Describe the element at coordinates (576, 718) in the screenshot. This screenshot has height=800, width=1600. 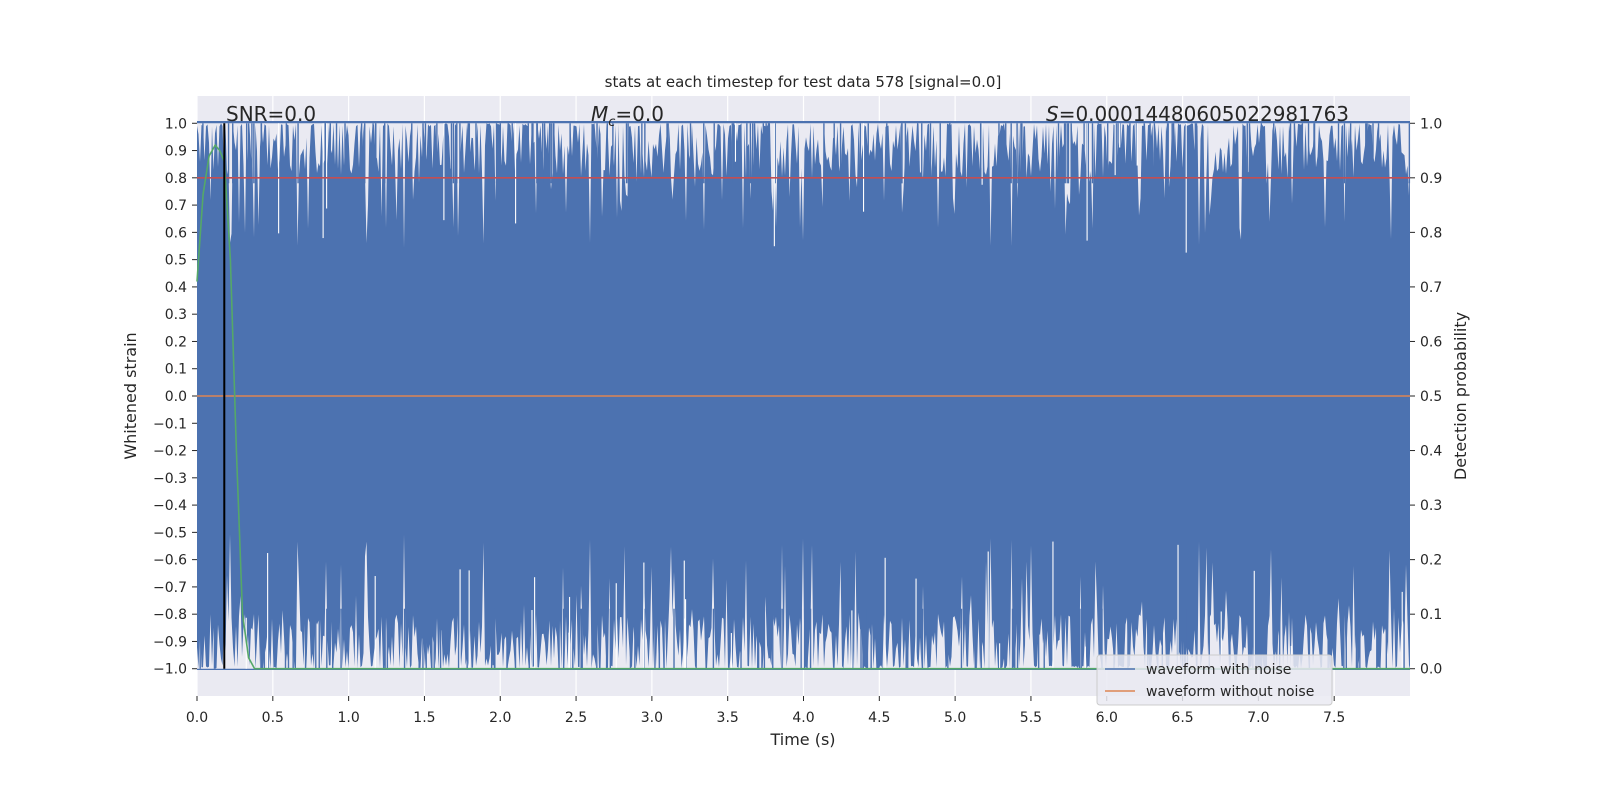
I see `x-tick-label: 2.5` at that location.